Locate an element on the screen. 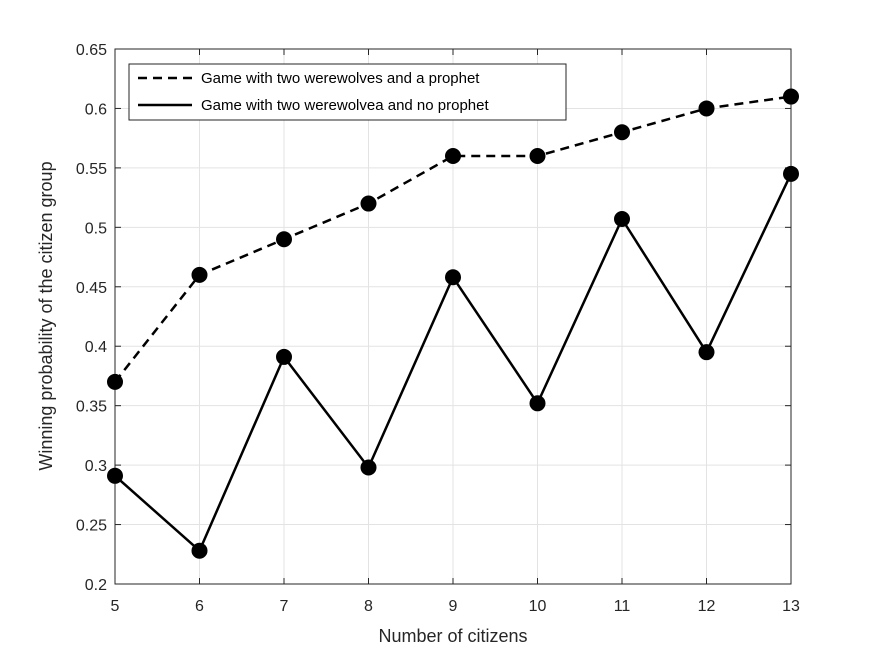 Image resolution: width=875 pixels, height=656 pixels. x-tick-label: 13 is located at coordinates (791, 606).